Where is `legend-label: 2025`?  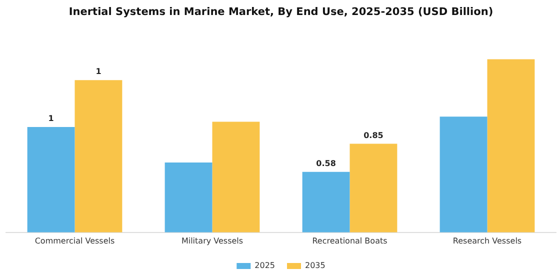 legend-label: 2025 is located at coordinates (264, 265).